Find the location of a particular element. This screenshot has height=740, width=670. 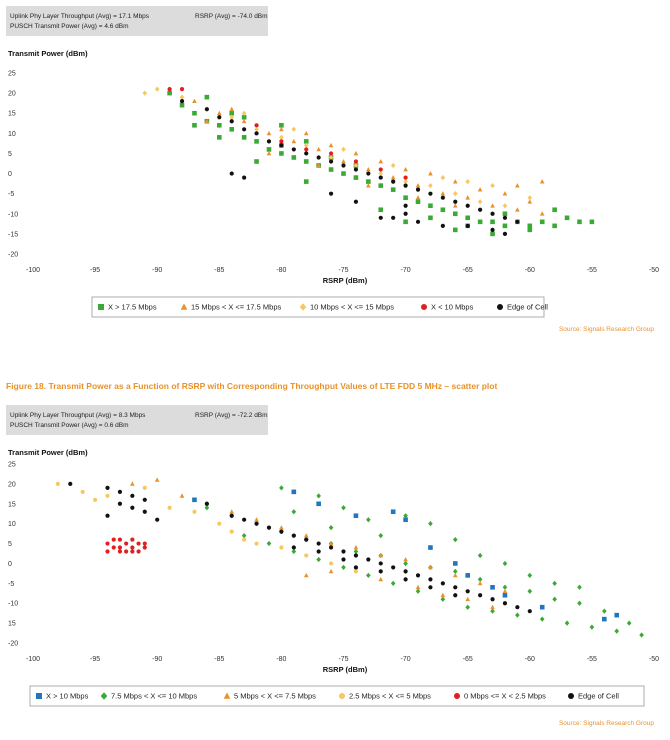

y-tick-label: 5 is located at coordinates (10, 544).